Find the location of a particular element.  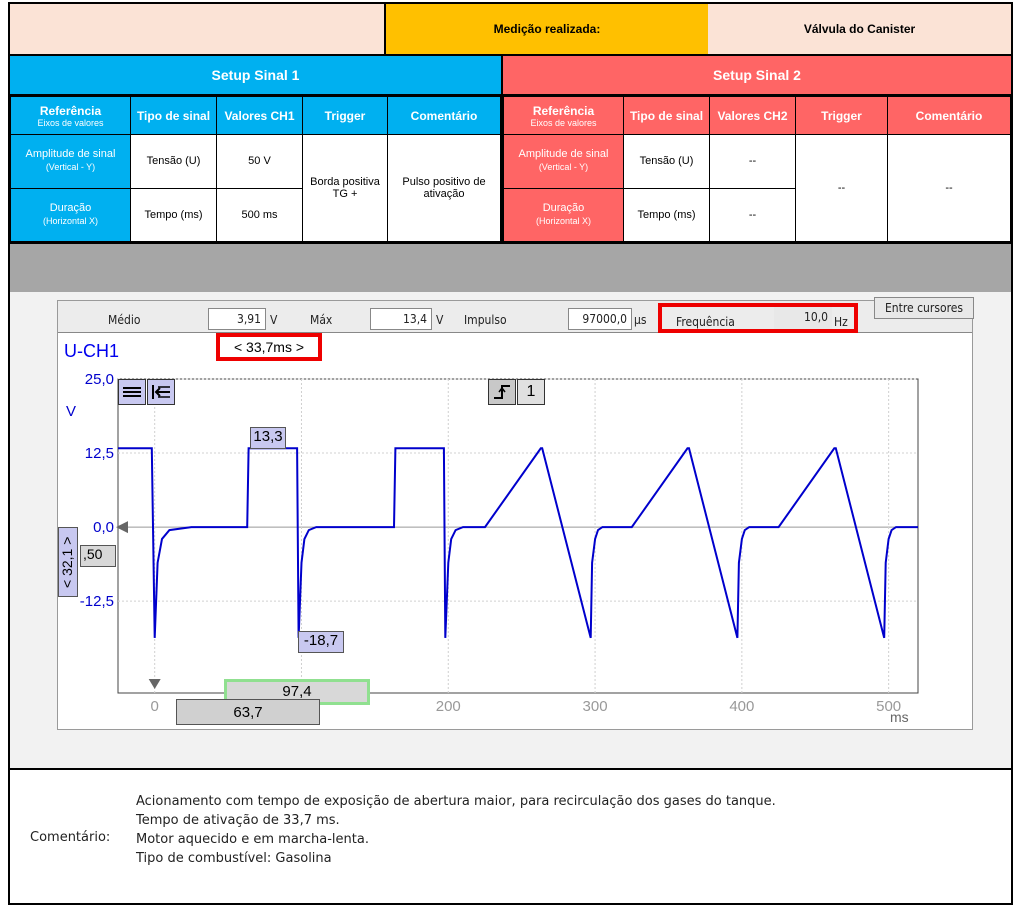

cursor-x2-value: 63,7 is located at coordinates (248, 712).